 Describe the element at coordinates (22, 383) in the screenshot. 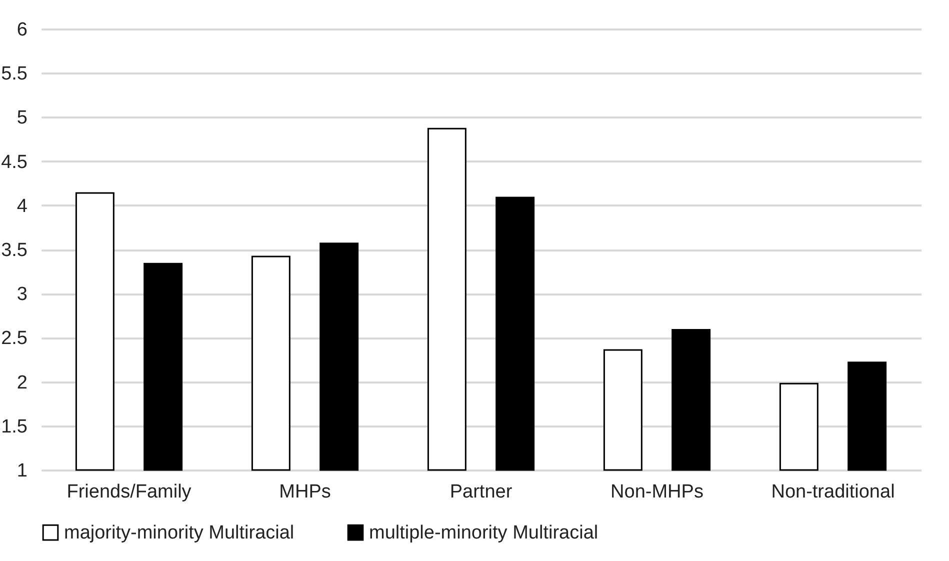

I see `y-tick-label: 2` at that location.